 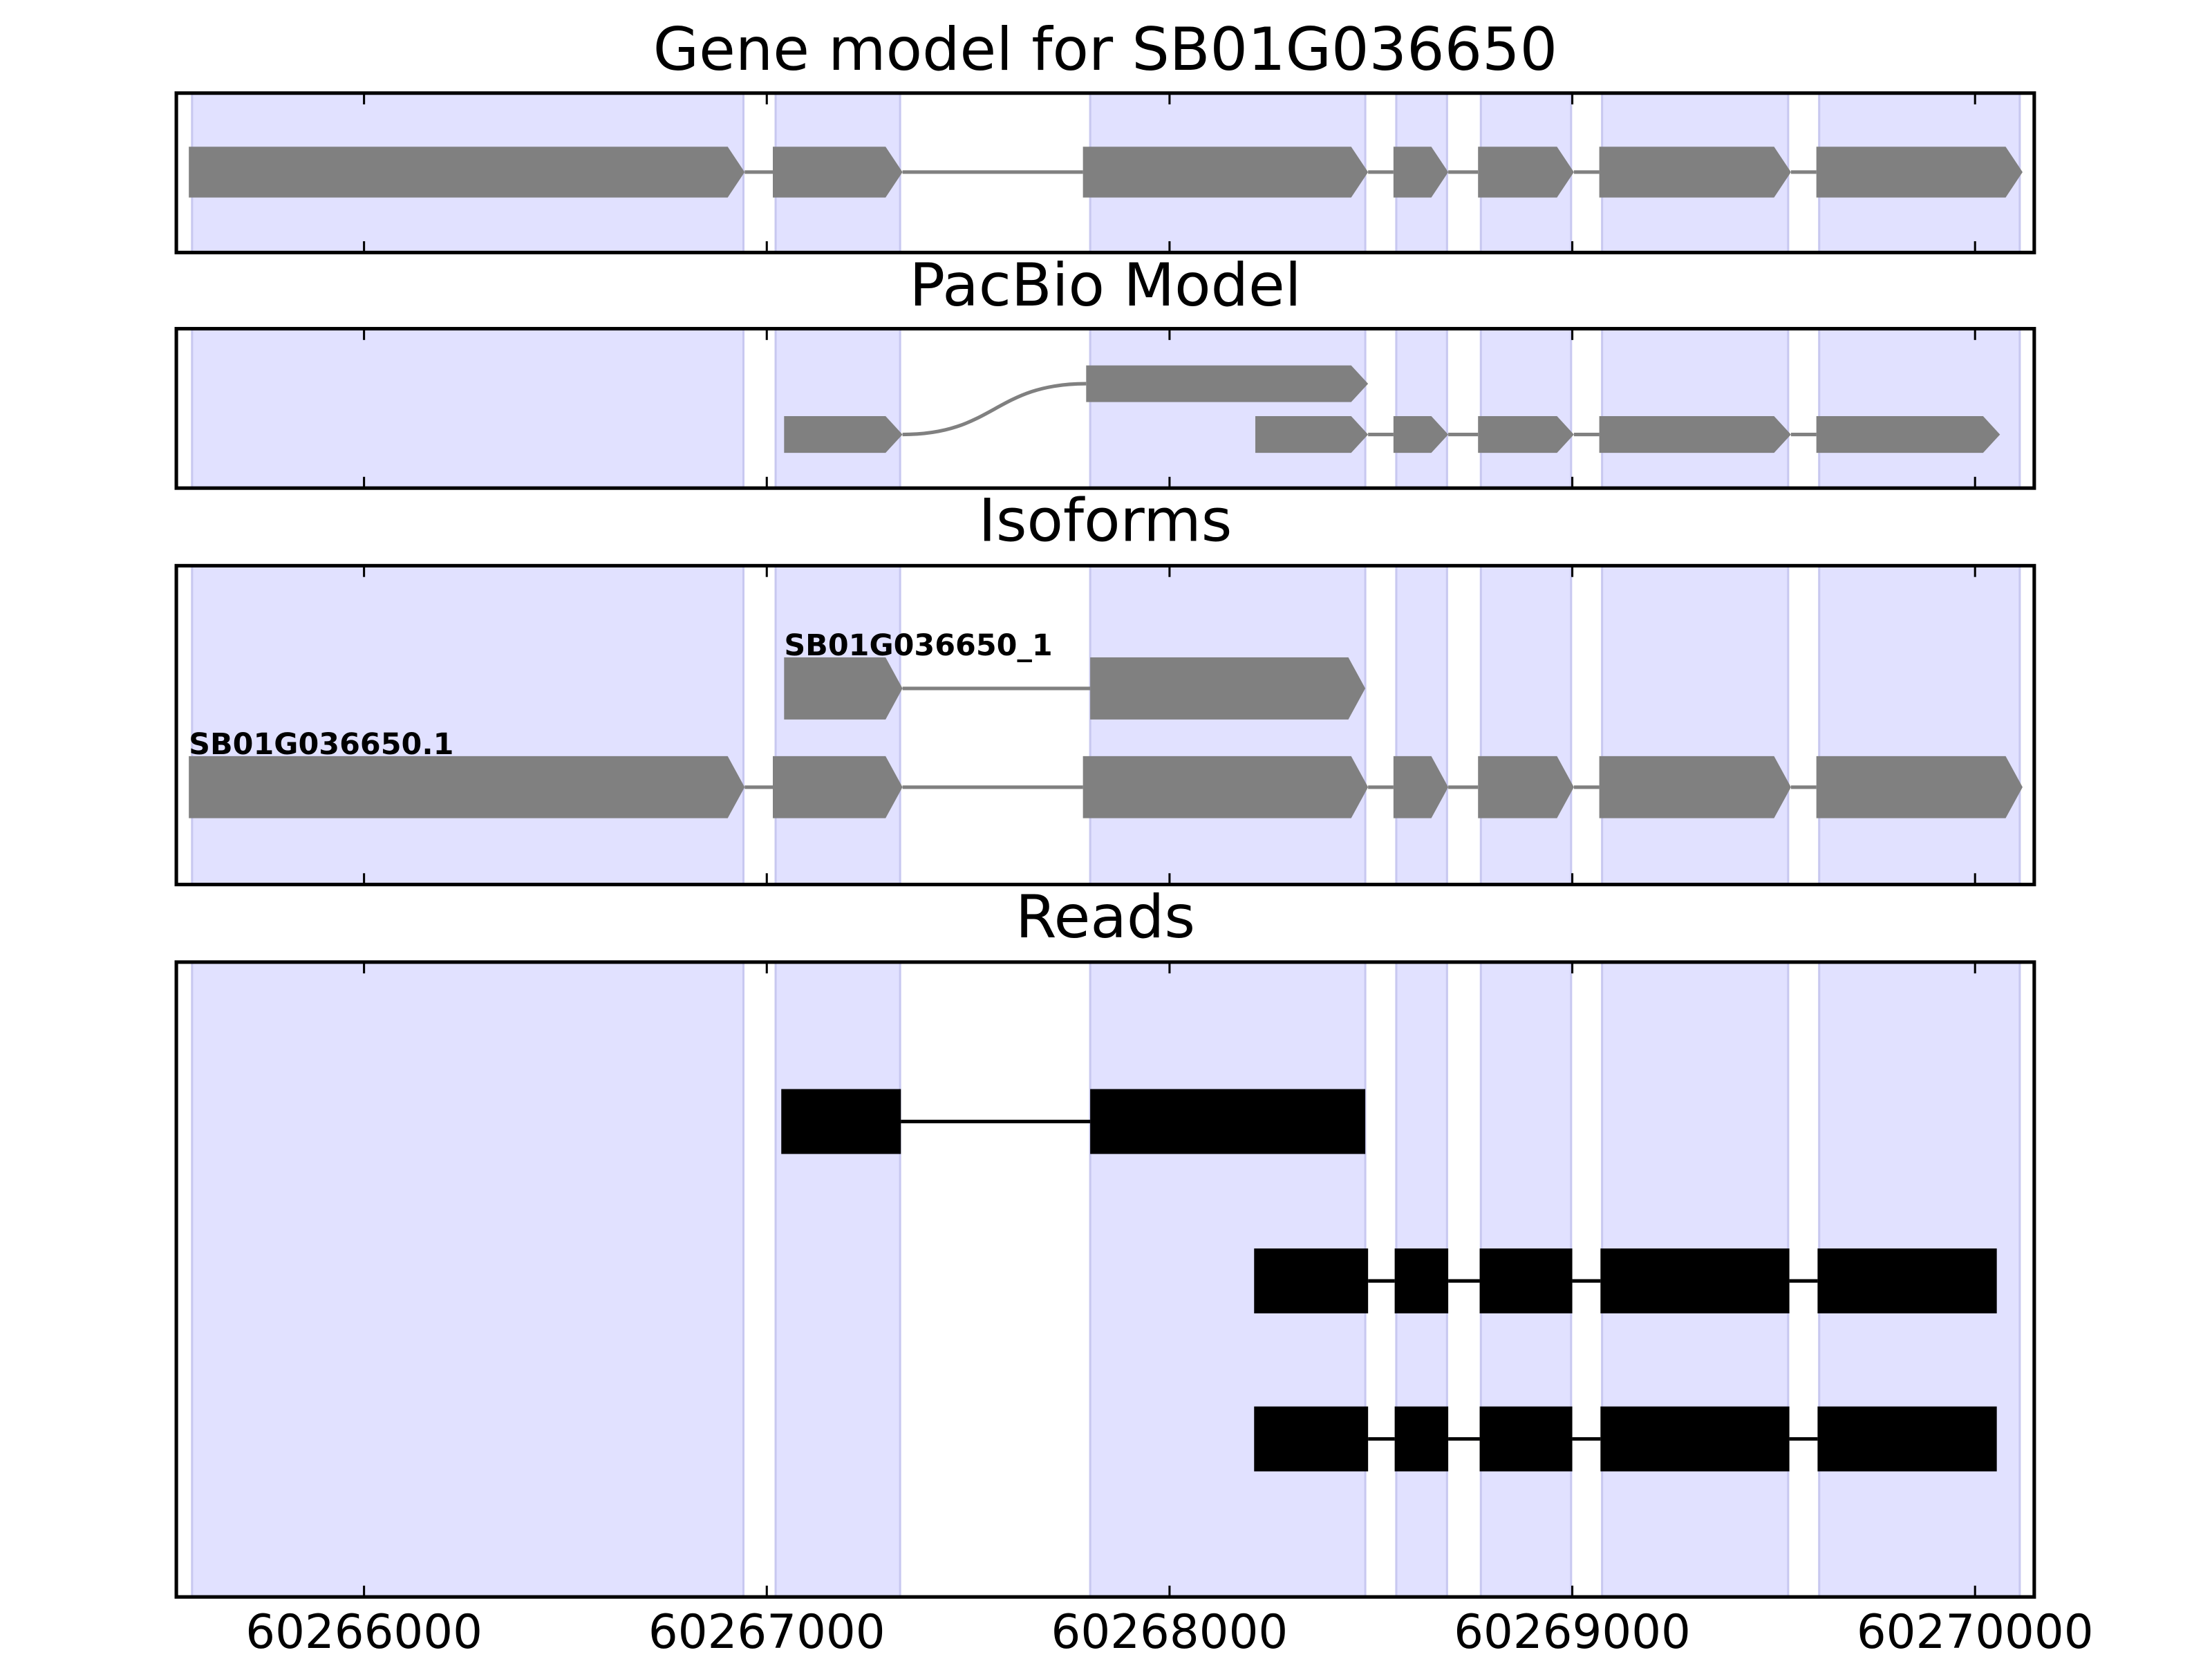 I want to click on intron, so click(x=995, y=409).